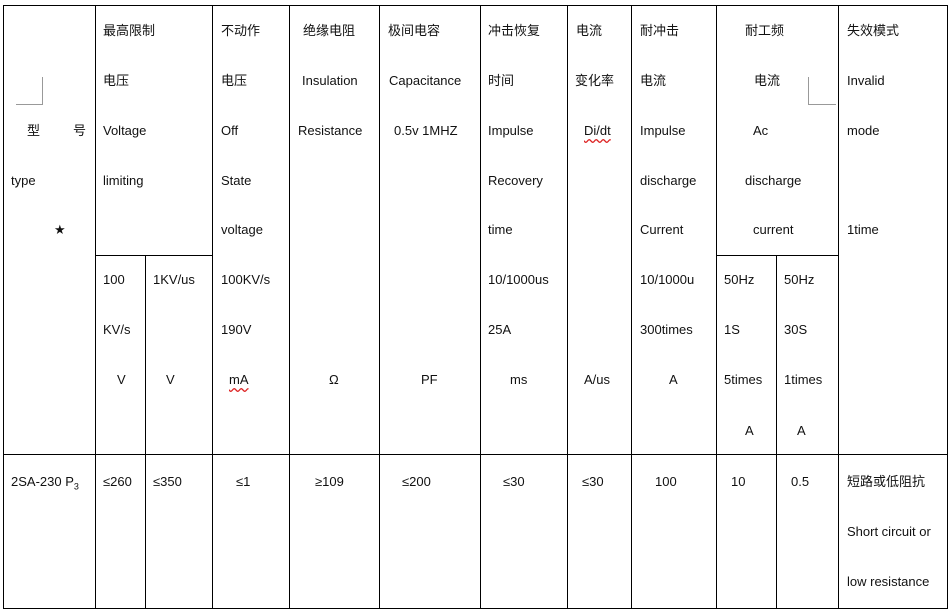 This screenshot has width=951, height=613. What do you see at coordinates (732, 329) in the screenshot?
I see `header-text: 1S` at bounding box center [732, 329].